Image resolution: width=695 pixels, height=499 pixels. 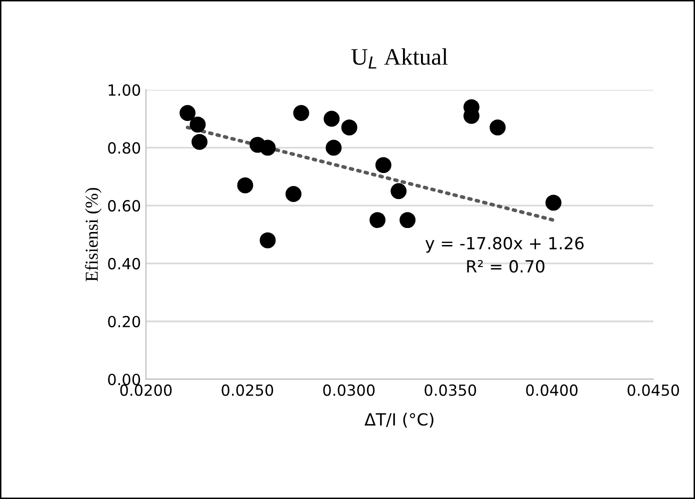 What do you see at coordinates (349, 390) in the screenshot?
I see `x-tick-label: 0.0300` at bounding box center [349, 390].